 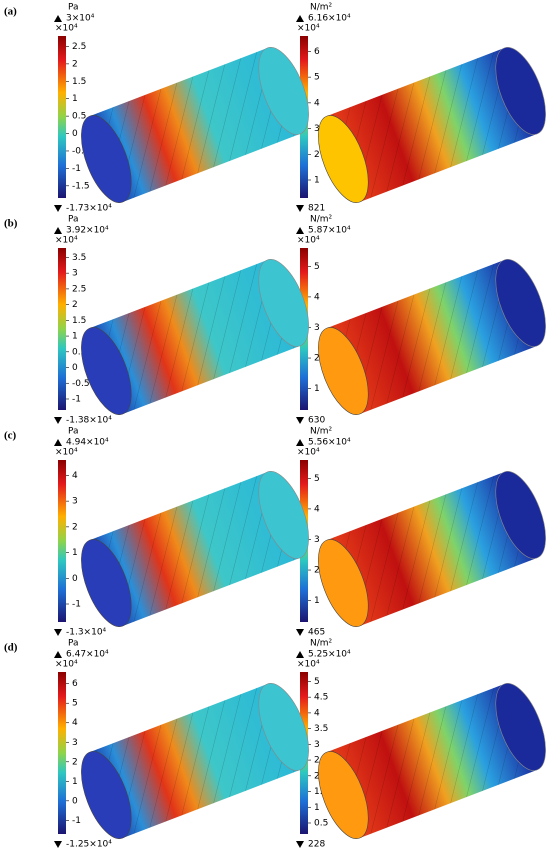 What do you see at coordinates (316, 209) in the screenshot?
I see `colorbar-min: 821` at bounding box center [316, 209].